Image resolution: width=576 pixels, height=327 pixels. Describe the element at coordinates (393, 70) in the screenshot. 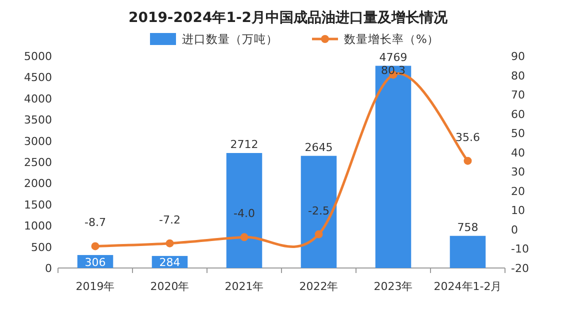

I see `data-label: 80.3` at that location.